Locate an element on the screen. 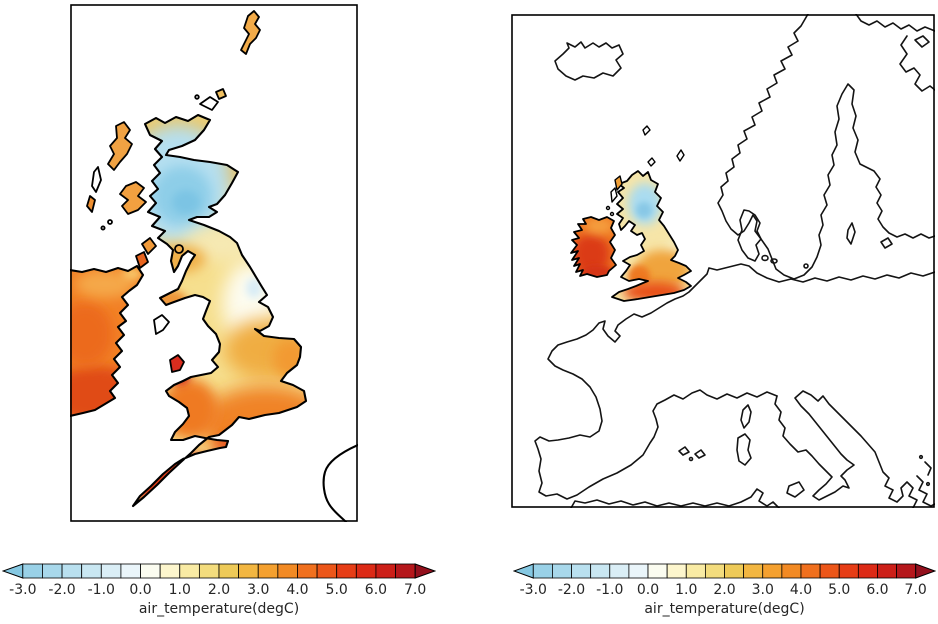  tiree-islet is located at coordinates (110, 222).